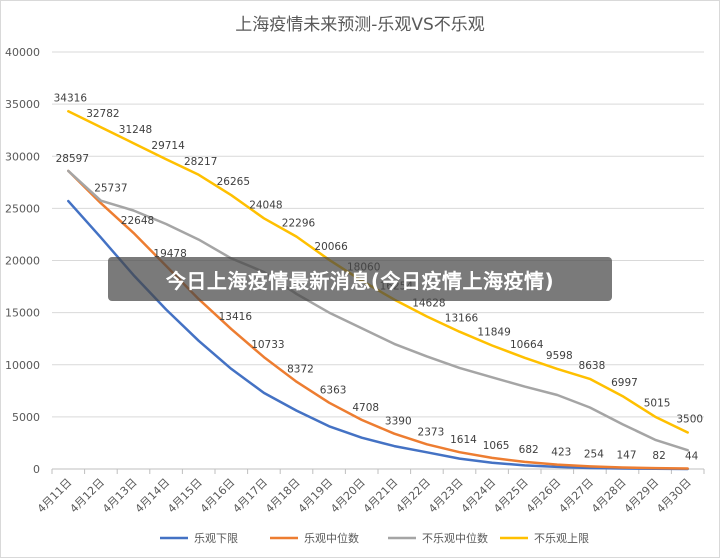 This screenshot has height=558, width=720. What do you see at coordinates (22, 261) in the screenshot?
I see `y-tick-label: 20000` at bounding box center [22, 261].